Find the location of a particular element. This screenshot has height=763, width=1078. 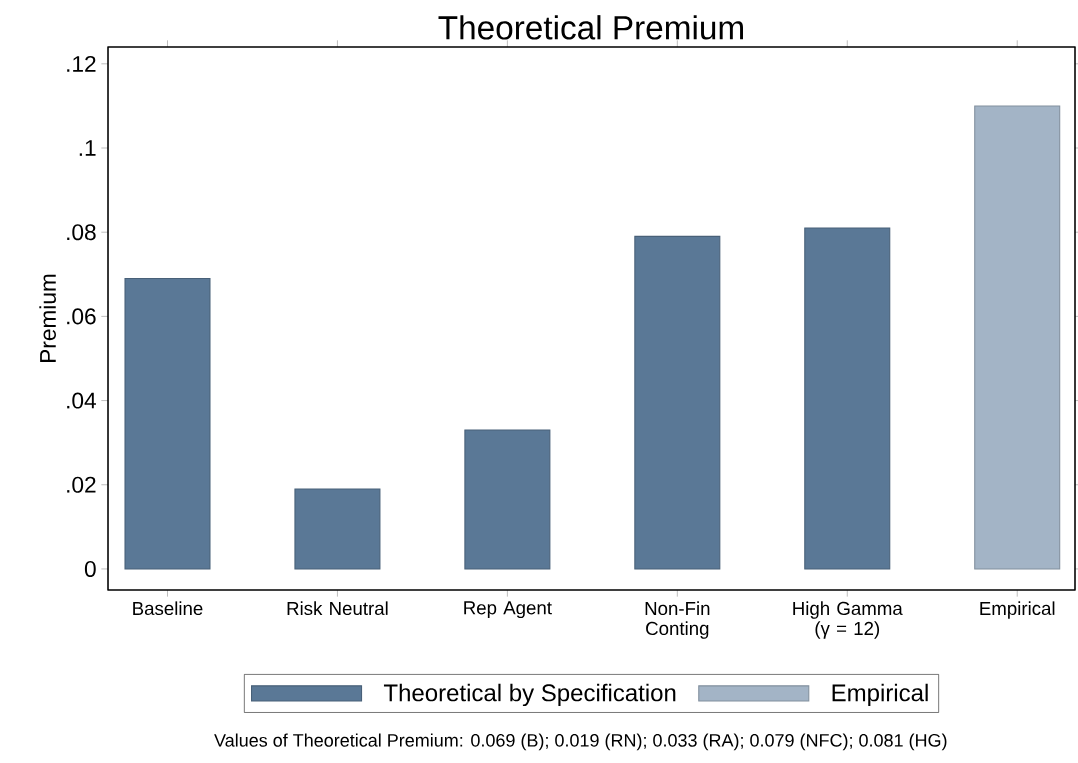

legend-label: Empirical is located at coordinates (880, 695).